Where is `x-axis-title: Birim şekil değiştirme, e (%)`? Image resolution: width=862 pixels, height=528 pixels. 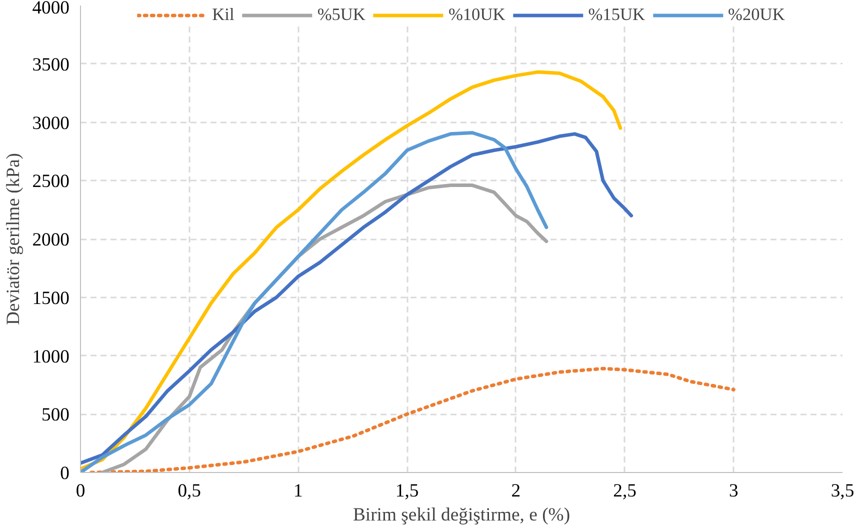 x-axis-title: Birim şekil değiştirme, e (%) is located at coordinates (461, 515).